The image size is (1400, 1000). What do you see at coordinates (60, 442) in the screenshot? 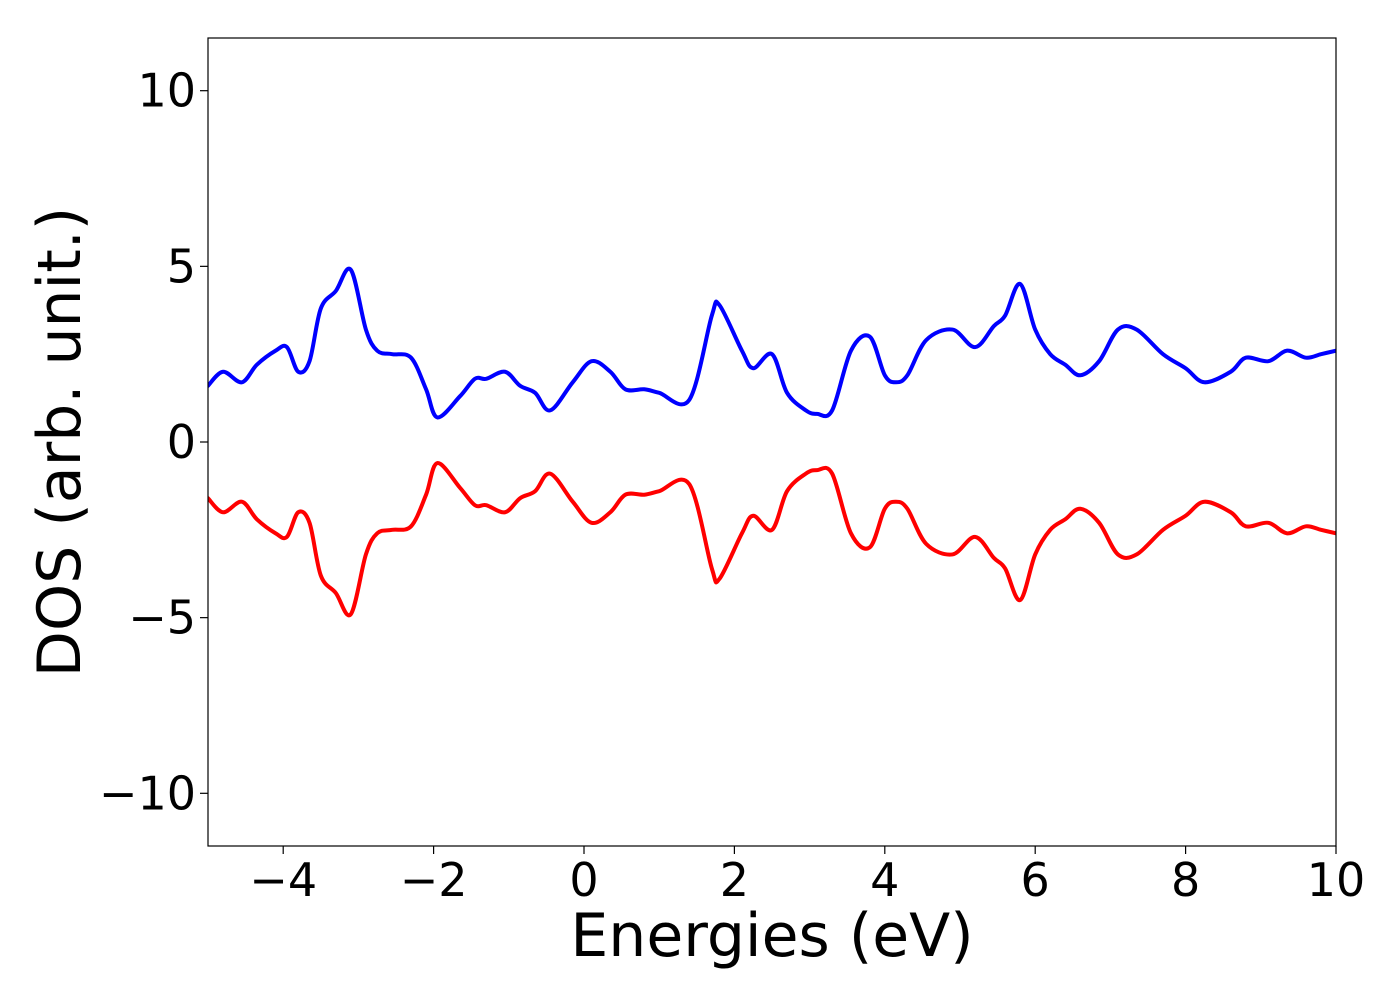
I see `y-axis-label: DOS (arb. unit.)` at bounding box center [60, 442].